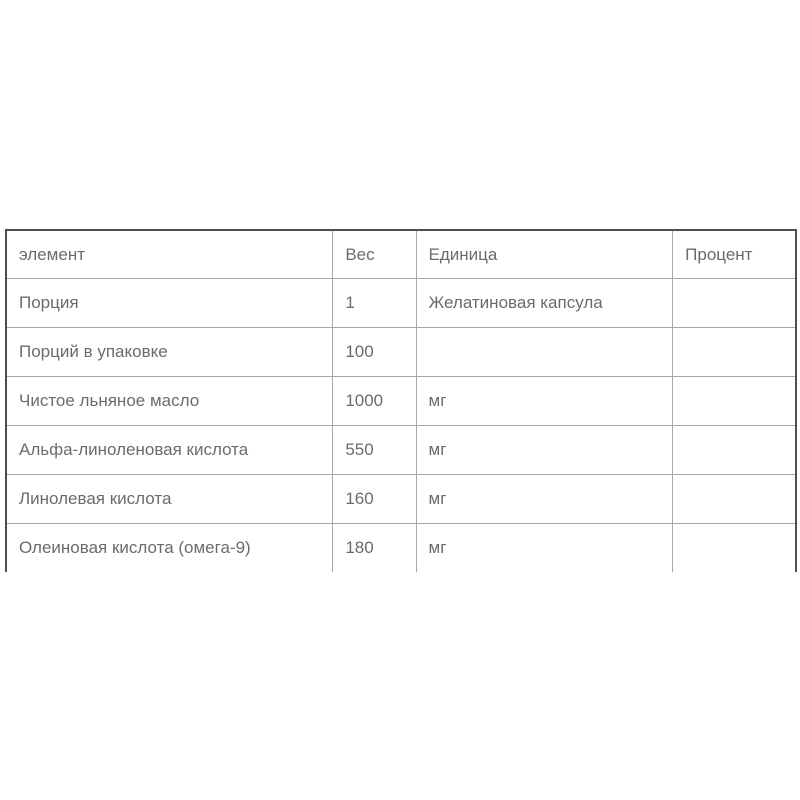 This screenshot has height=800, width=800. I want to click on cell-weight: 1, so click(374, 303).